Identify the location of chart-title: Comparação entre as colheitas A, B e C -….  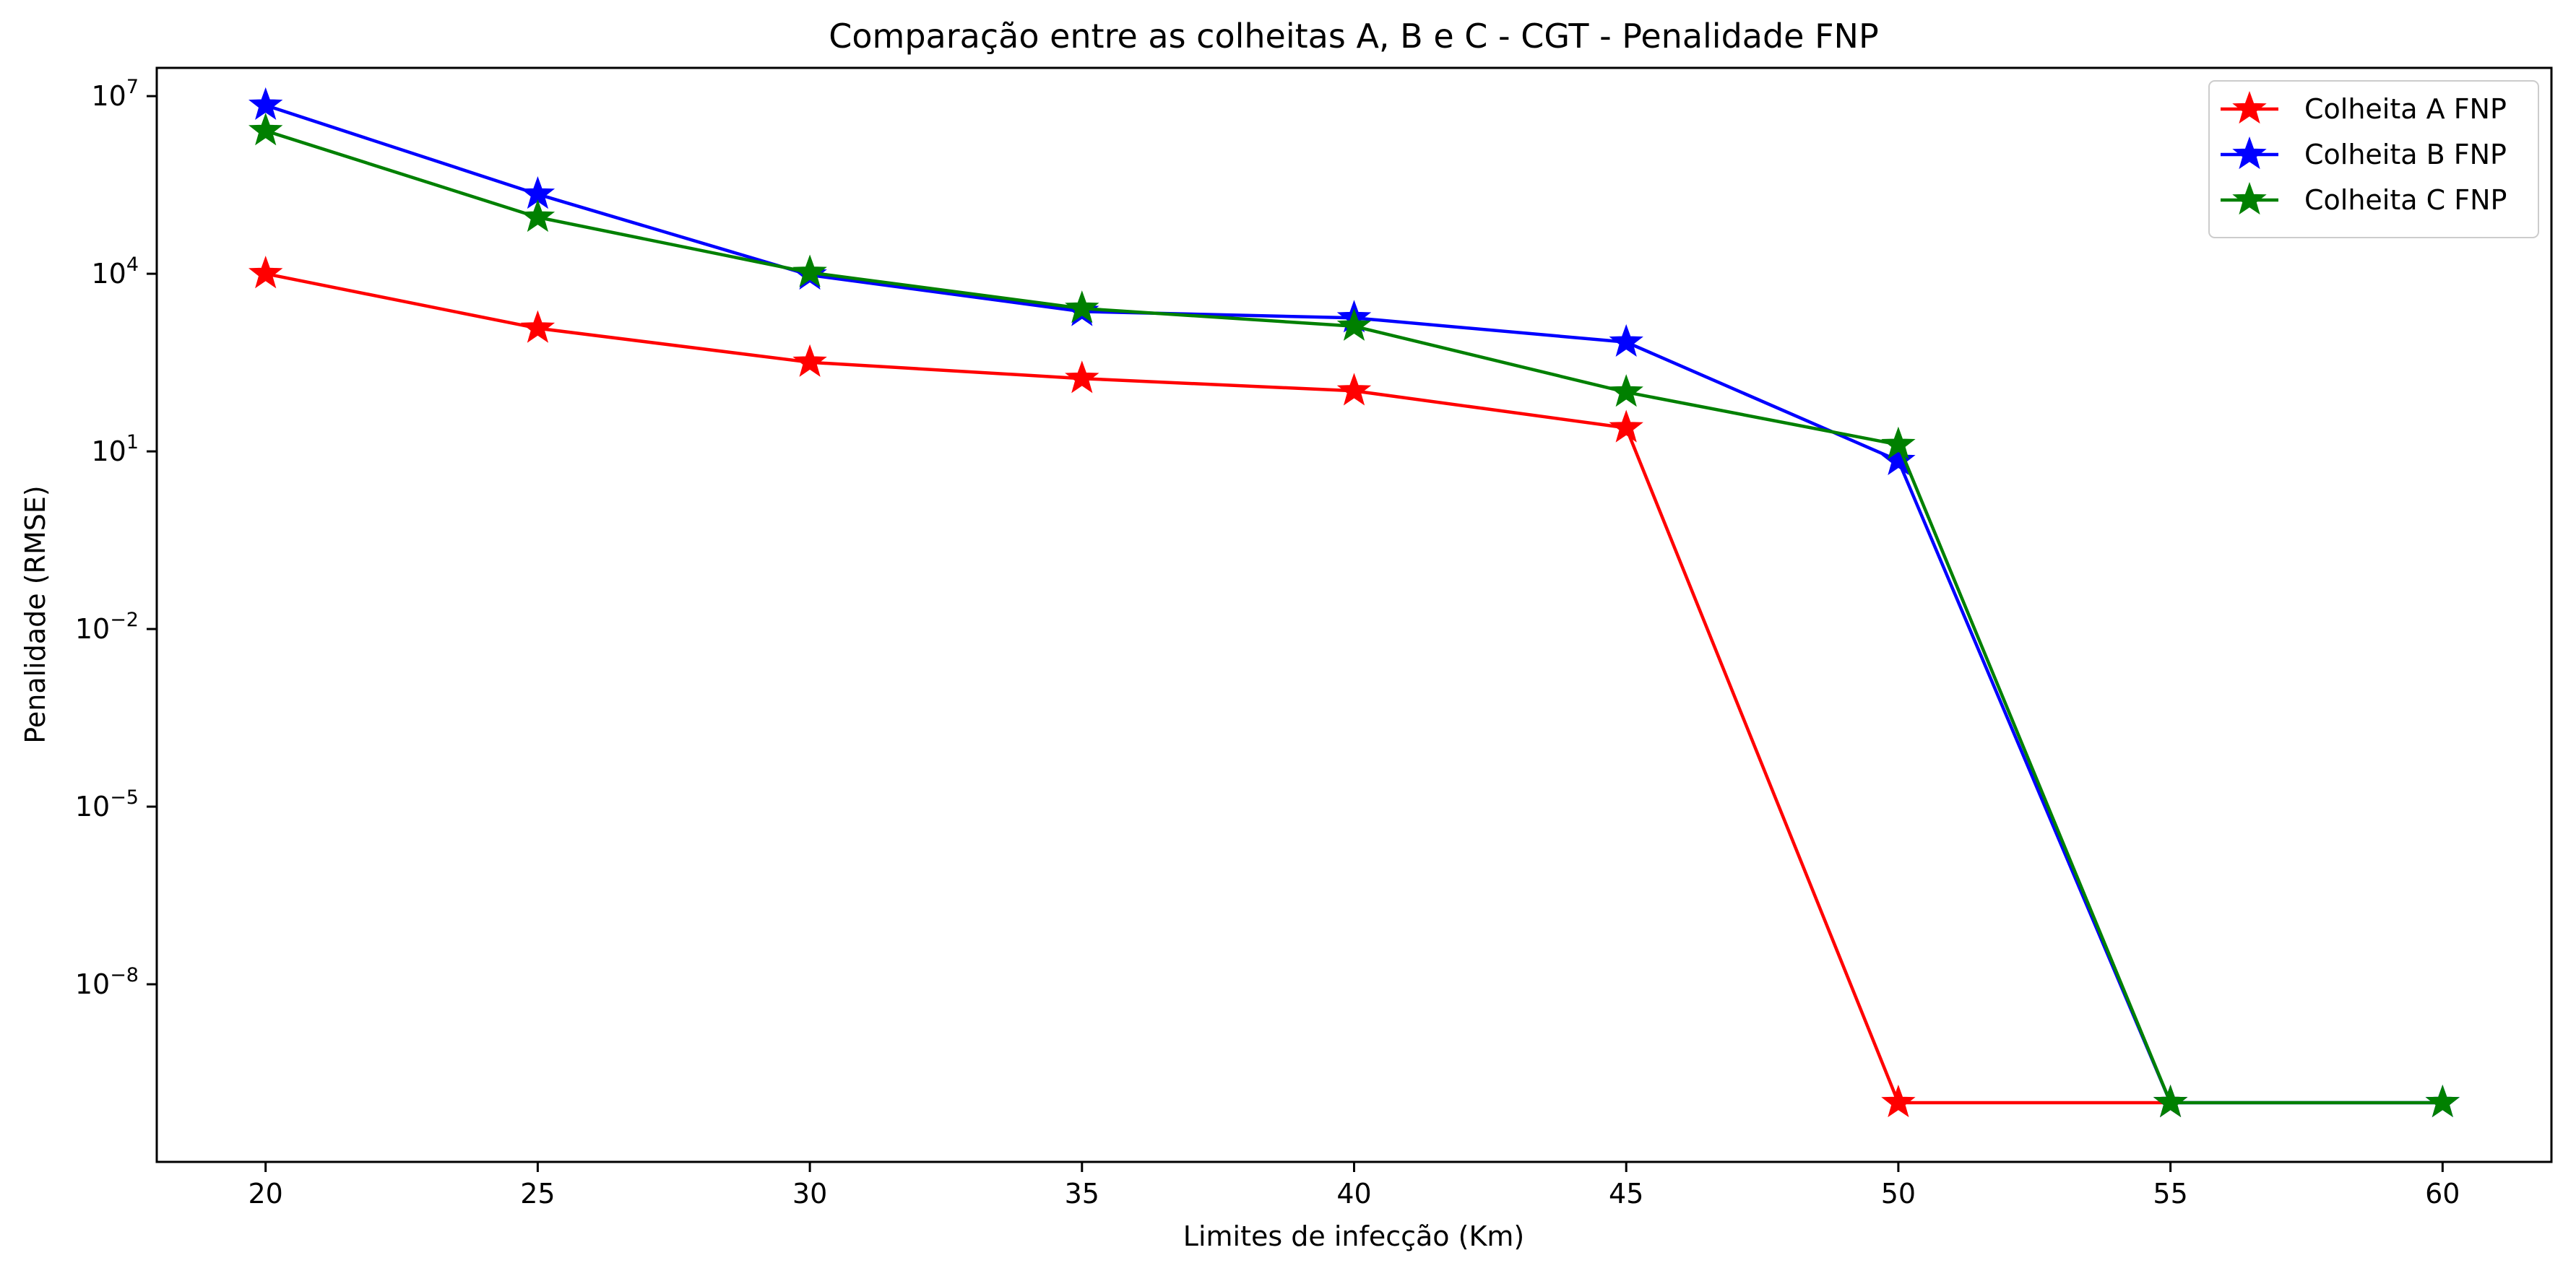
(1353, 36).